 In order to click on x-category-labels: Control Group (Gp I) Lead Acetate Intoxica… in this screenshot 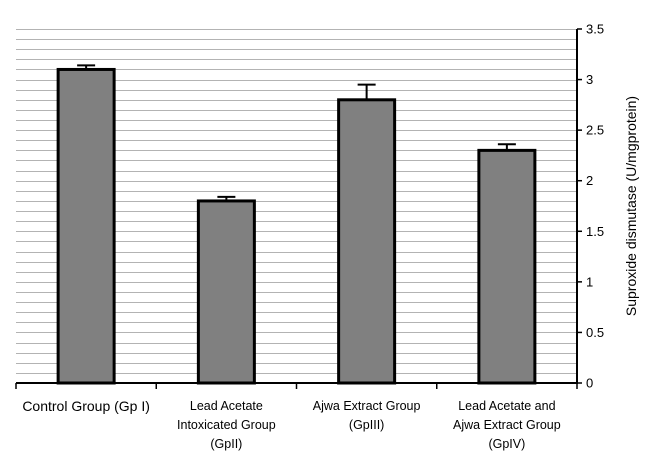, I will do `click(291, 424)`.